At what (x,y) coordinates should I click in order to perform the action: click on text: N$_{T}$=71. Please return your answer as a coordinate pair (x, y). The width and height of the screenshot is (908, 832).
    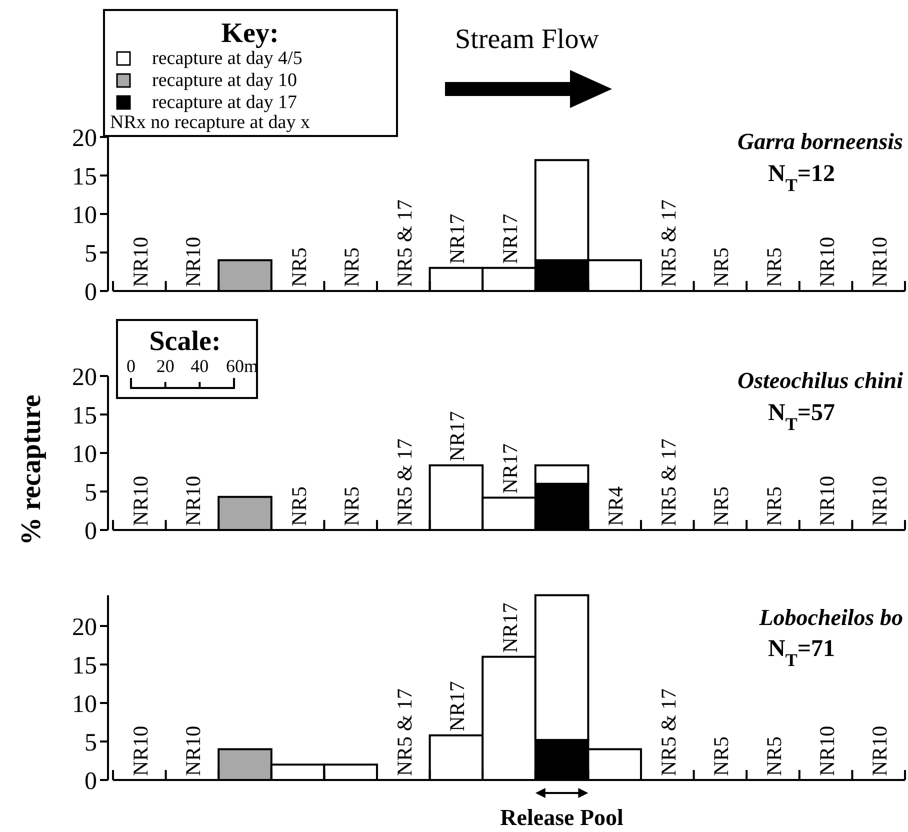
    Looking at the image, I should click on (802, 653).